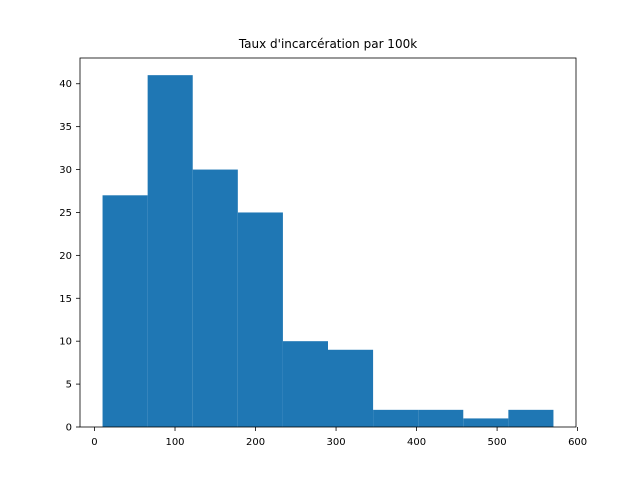 Image resolution: width=640 pixels, height=480 pixels. Describe the element at coordinates (497, 442) in the screenshot. I see `x-tick-label: 500` at that location.